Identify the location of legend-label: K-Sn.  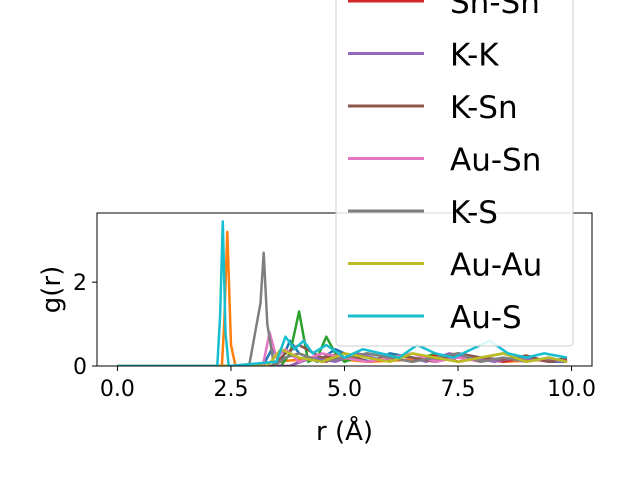
(484, 108).